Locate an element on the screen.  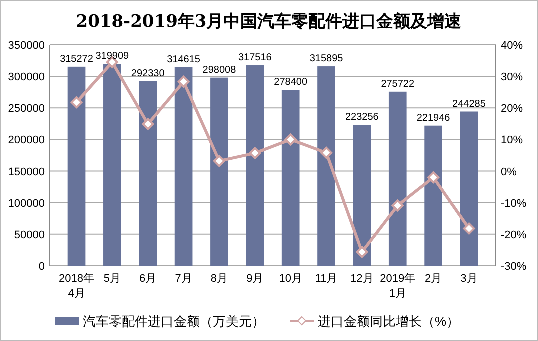
data-label: 221946 is located at coordinates (433, 118).